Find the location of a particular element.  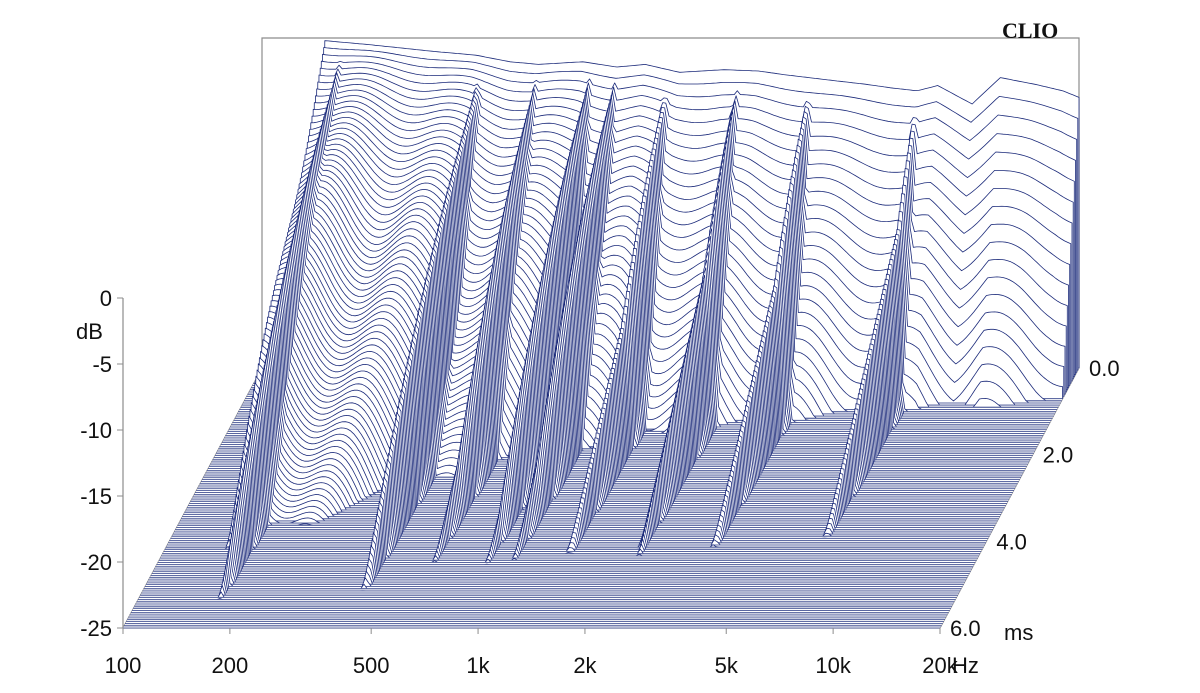

level-unit-label: dB is located at coordinates (89, 331).